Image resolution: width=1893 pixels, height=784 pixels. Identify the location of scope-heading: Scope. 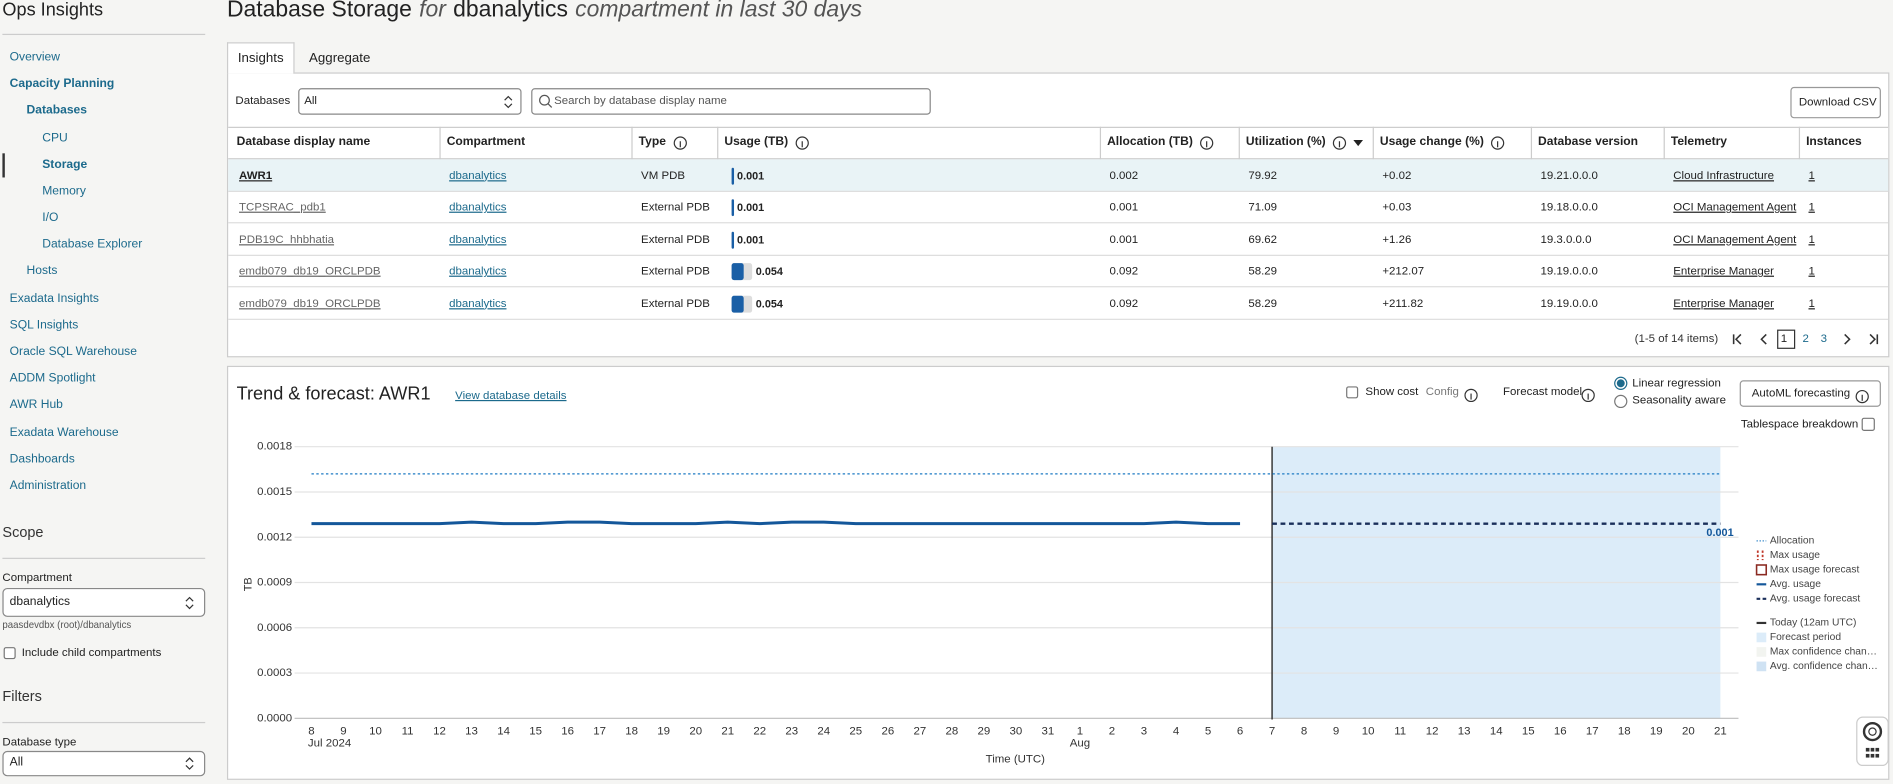
(23, 532).